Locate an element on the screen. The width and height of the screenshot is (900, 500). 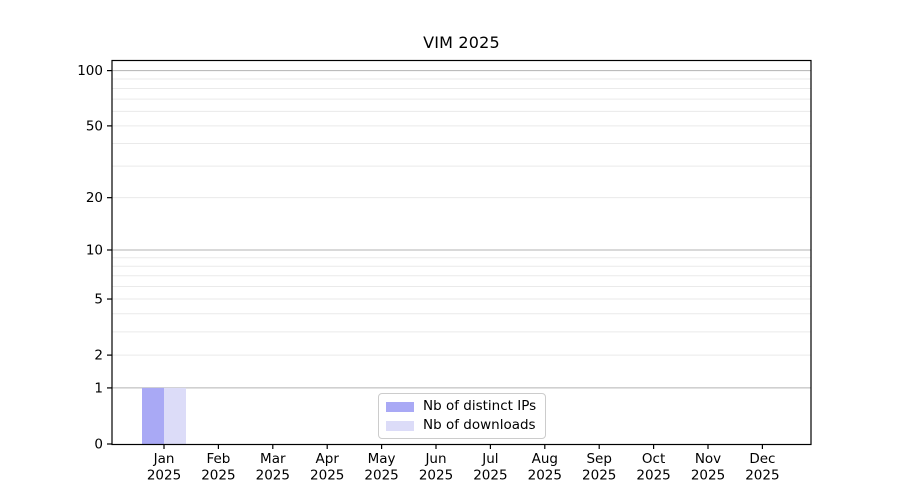
bar-distinct-ips is located at coordinates (153, 416).